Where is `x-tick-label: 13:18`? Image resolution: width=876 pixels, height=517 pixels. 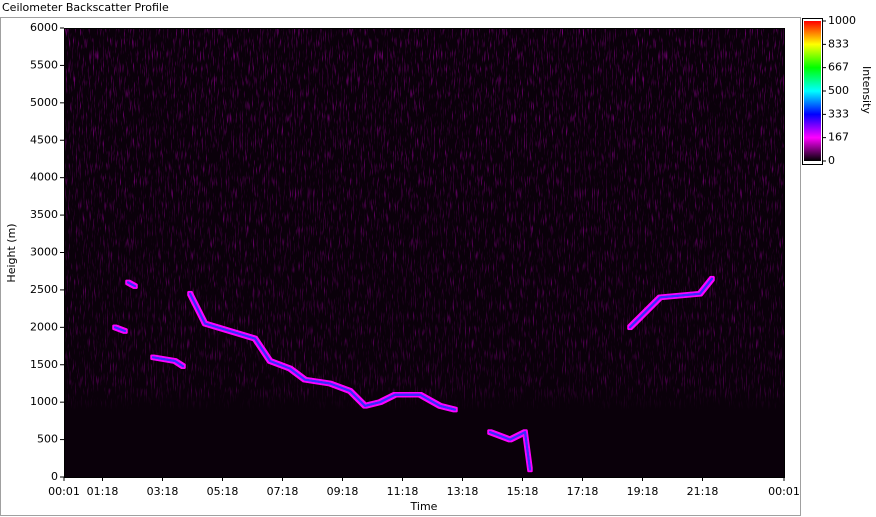
x-tick-label: 13:18 is located at coordinates (463, 491).